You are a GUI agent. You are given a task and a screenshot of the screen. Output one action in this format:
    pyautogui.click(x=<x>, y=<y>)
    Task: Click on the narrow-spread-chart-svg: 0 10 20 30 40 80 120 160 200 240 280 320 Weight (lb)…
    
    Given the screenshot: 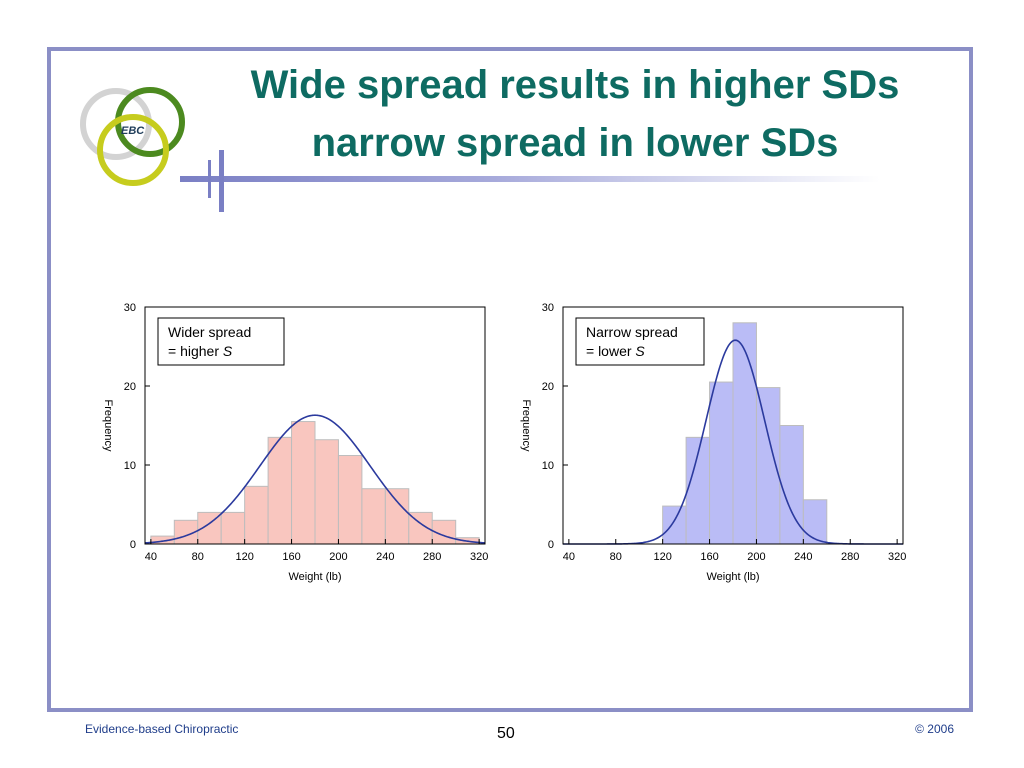 What is the action you would take?
    pyautogui.click(x=713, y=442)
    